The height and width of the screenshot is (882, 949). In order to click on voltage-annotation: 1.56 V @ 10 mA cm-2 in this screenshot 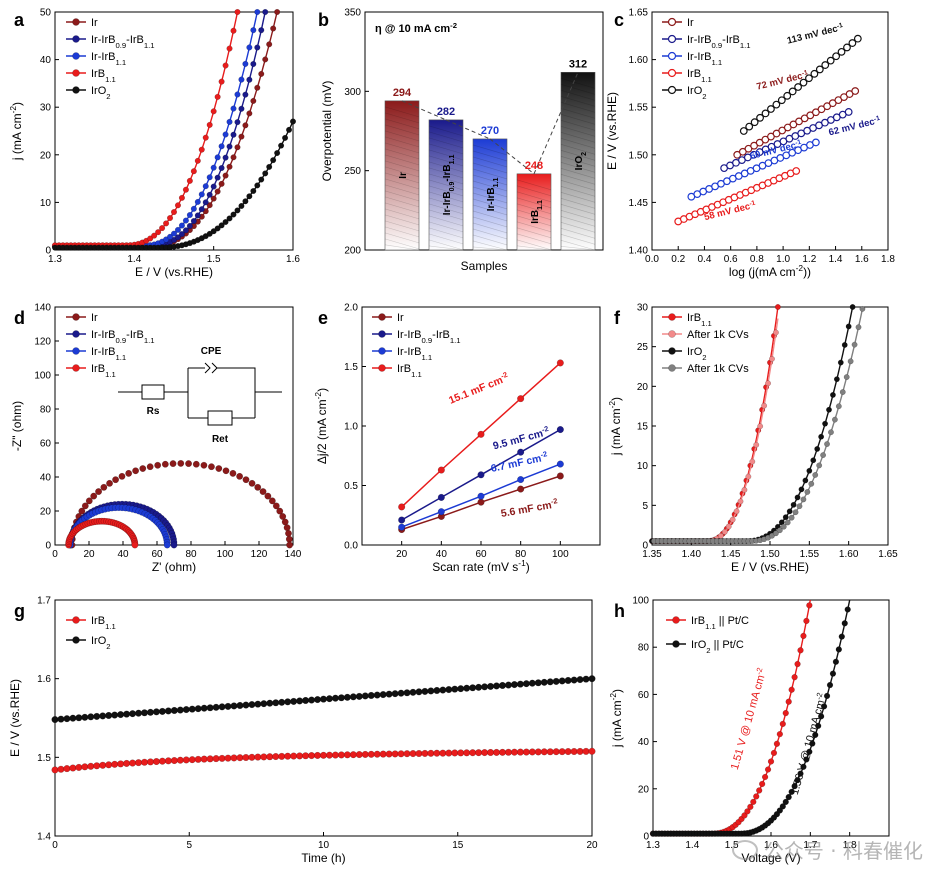, I will do `click(807, 743)`.